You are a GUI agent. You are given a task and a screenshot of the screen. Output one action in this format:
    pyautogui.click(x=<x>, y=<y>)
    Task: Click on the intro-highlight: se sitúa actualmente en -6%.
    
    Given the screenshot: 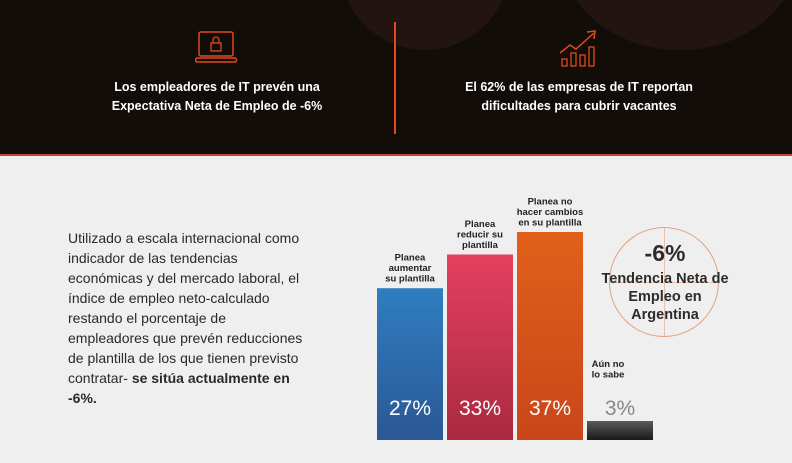 What is the action you would take?
    pyautogui.click(x=179, y=388)
    